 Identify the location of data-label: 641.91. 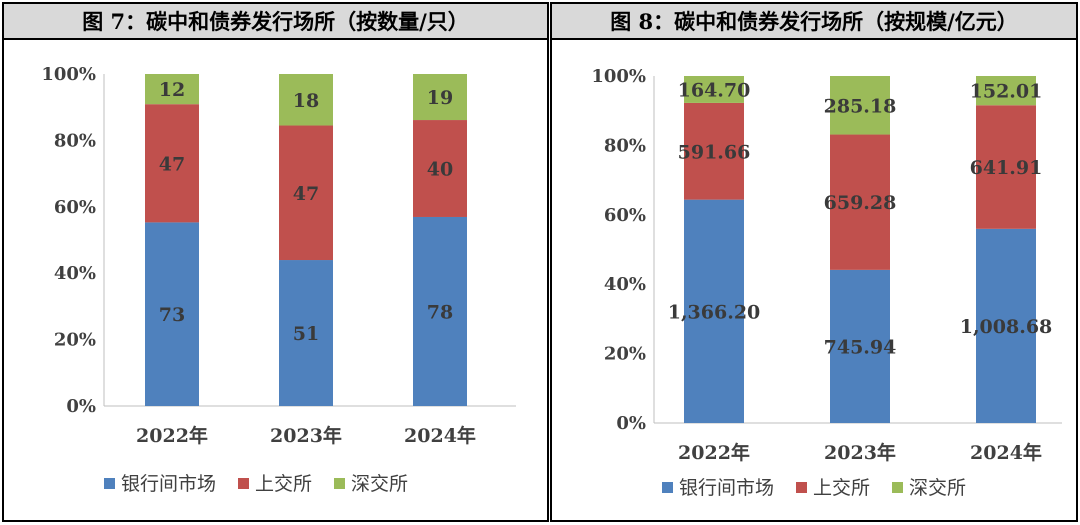
(1006, 168).